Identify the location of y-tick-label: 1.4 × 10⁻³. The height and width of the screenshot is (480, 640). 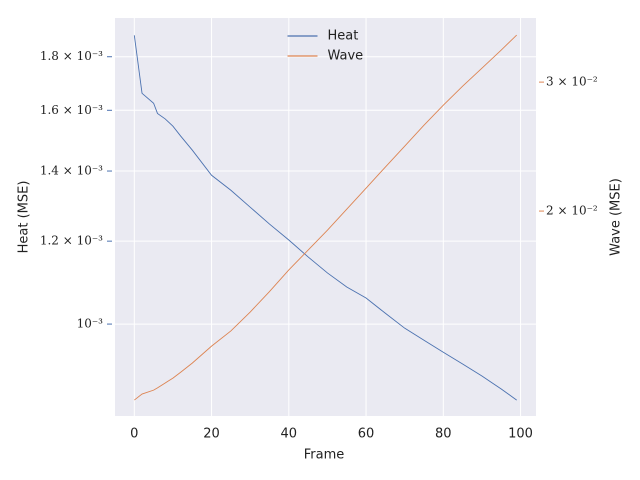
(71, 171).